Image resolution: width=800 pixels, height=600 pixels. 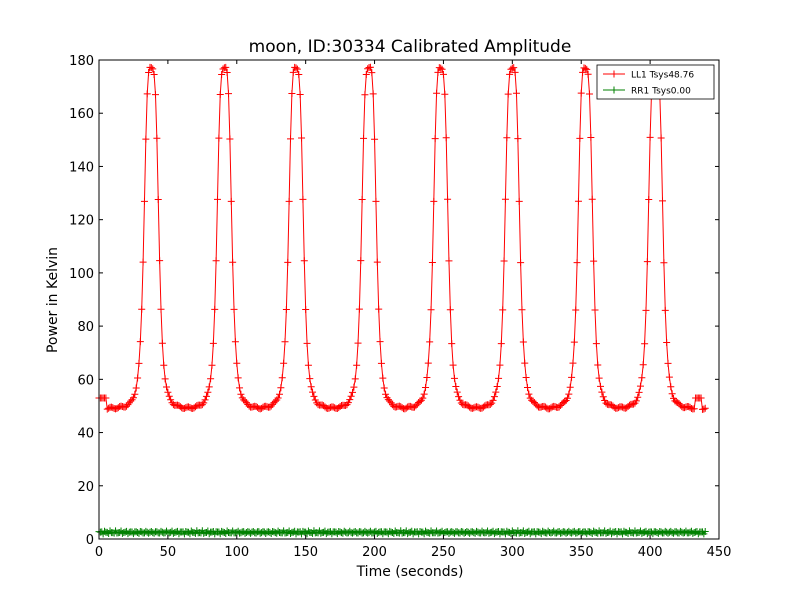 What do you see at coordinates (81, 221) in the screenshot?
I see `y-tick-label: 120` at bounding box center [81, 221].